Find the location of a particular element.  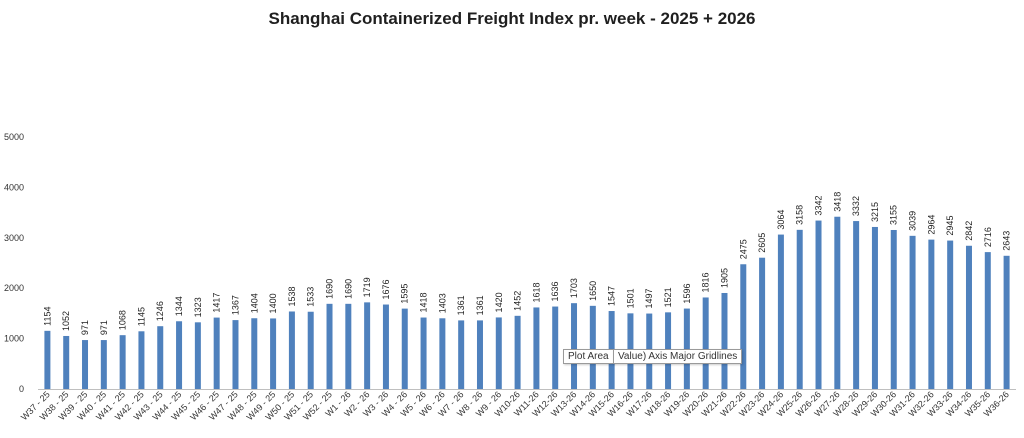

data-label: 2964 is located at coordinates (931, 225).